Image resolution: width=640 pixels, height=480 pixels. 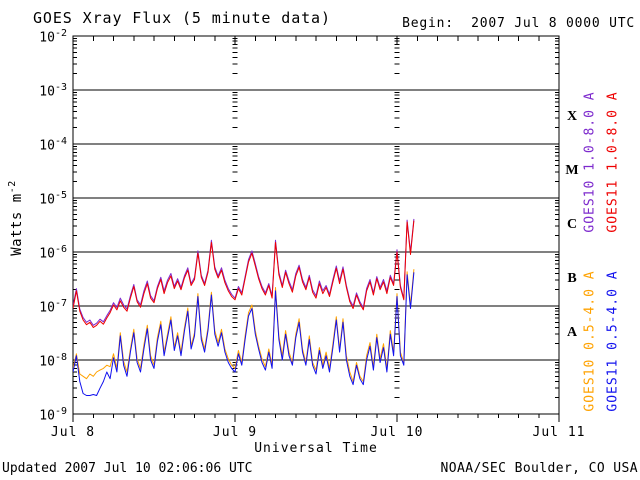 What do you see at coordinates (244, 274) in the screenshot?
I see `series-goes11-1-0-8-0-a` at bounding box center [244, 274].